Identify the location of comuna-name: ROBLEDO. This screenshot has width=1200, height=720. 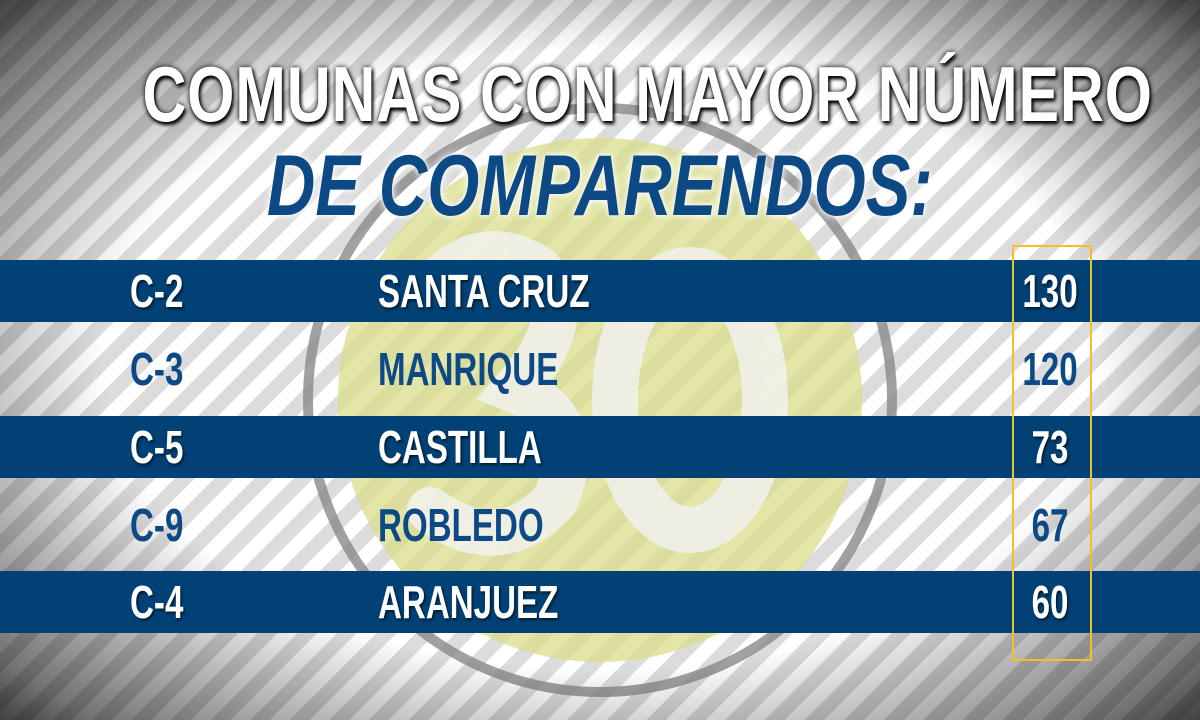
(461, 525).